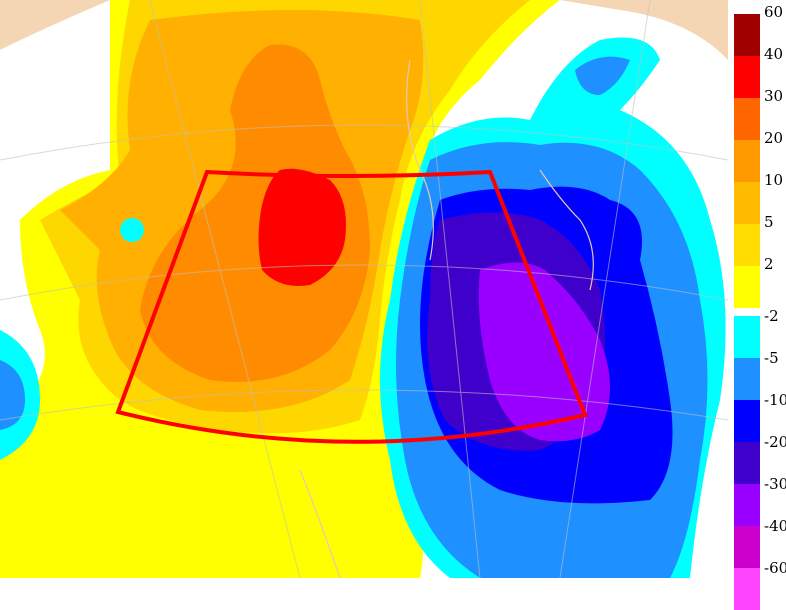 The height and width of the screenshot is (610, 786). I want to click on legend-swatch--20, so click(747, 463).